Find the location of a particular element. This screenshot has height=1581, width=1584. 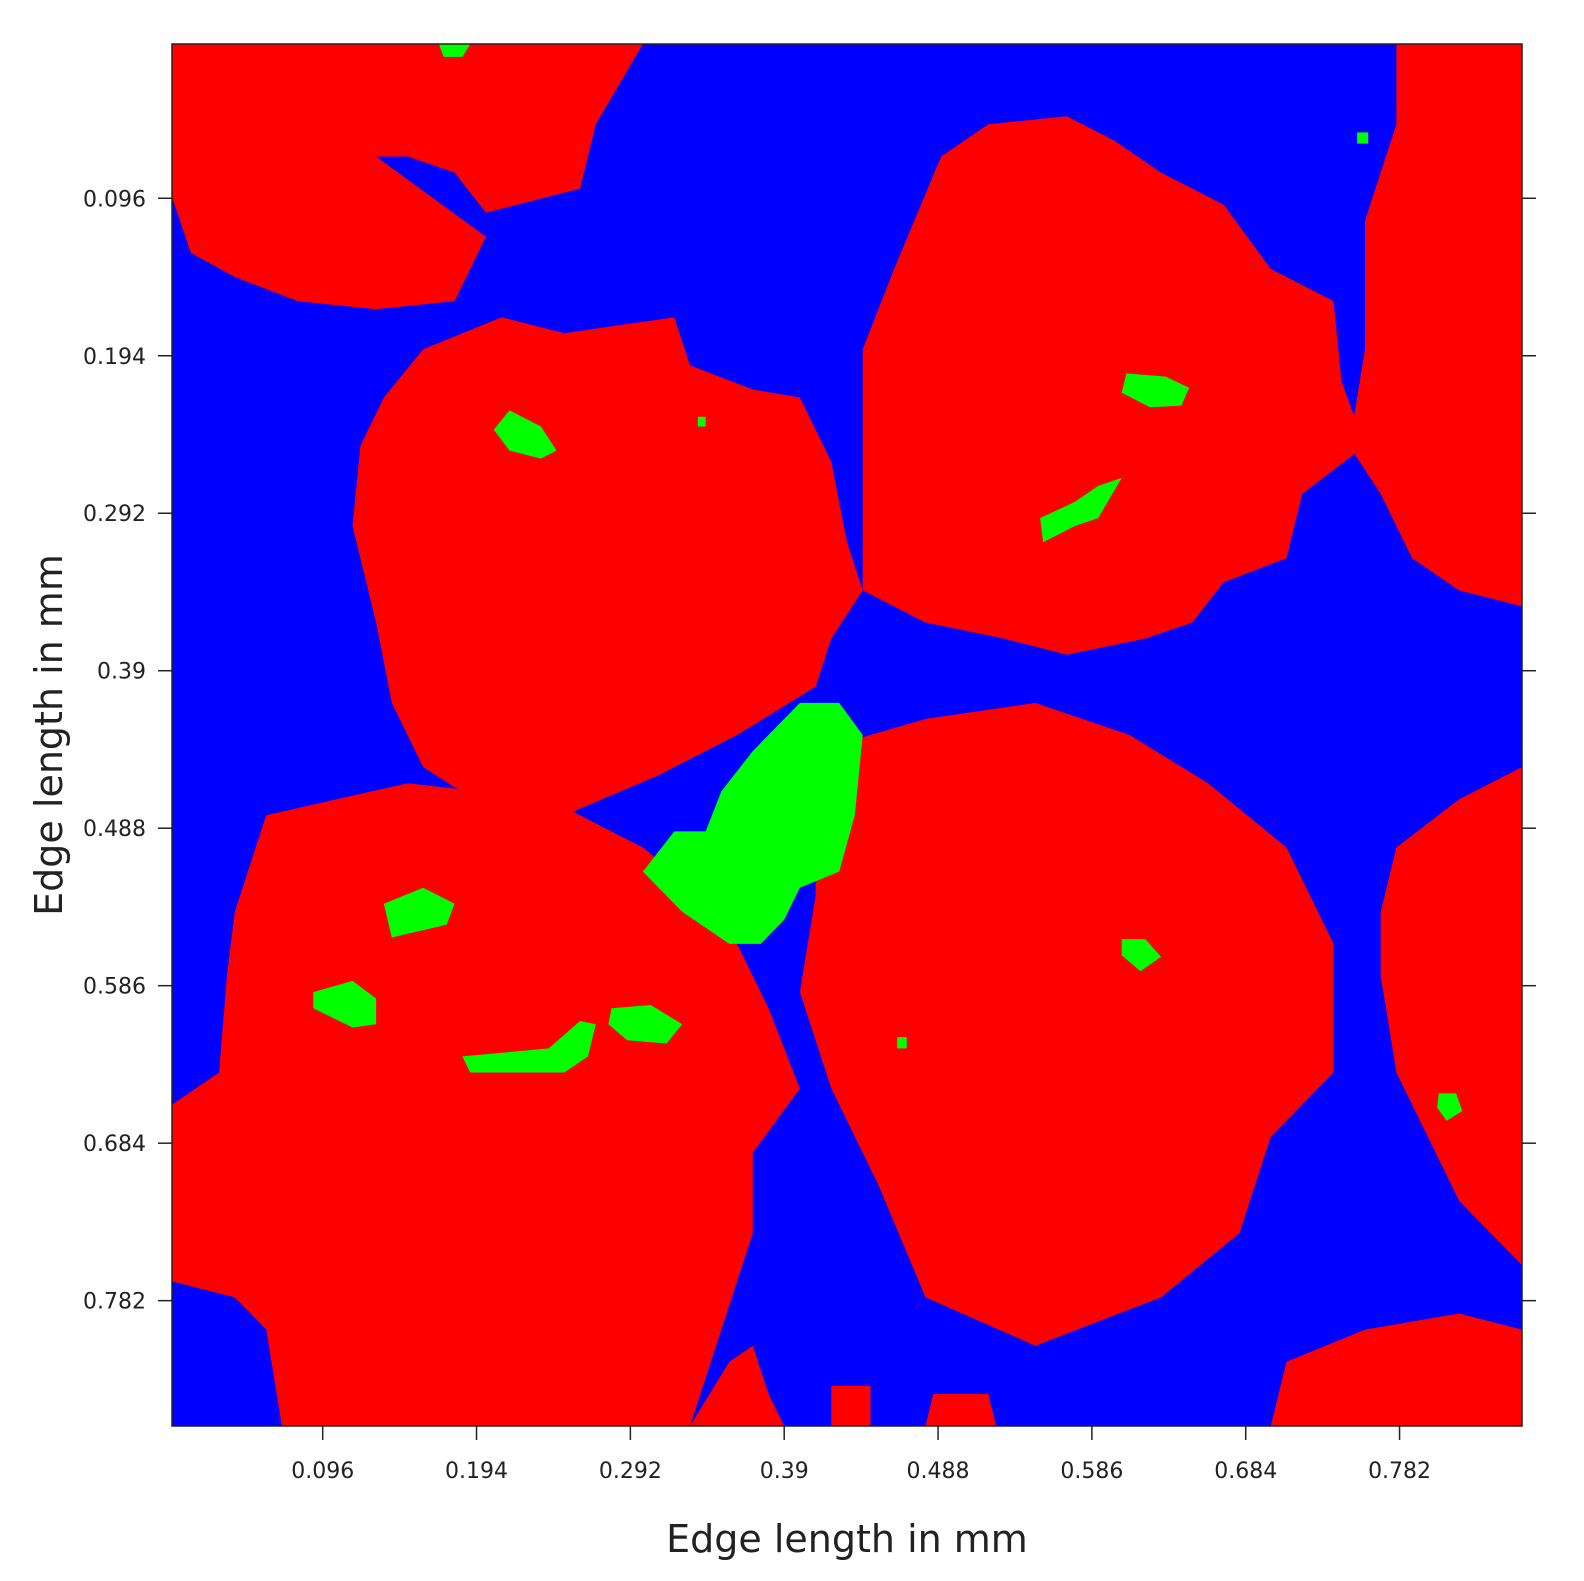

x-tick-label: 0.488 is located at coordinates (938, 1471).